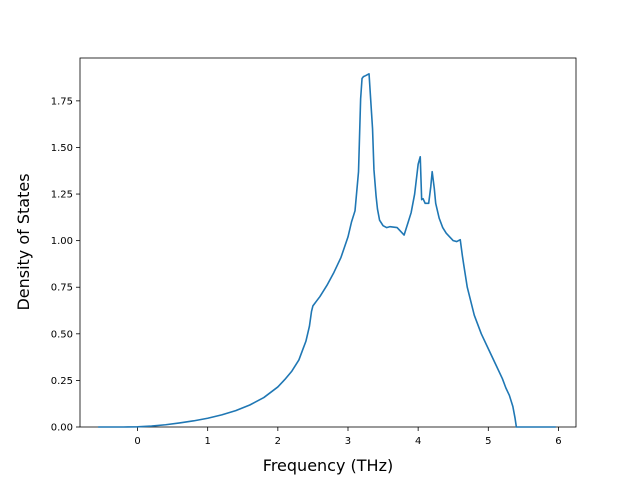 The width and height of the screenshot is (640, 480). I want to click on y-axis-label: Density of States, so click(23, 241).